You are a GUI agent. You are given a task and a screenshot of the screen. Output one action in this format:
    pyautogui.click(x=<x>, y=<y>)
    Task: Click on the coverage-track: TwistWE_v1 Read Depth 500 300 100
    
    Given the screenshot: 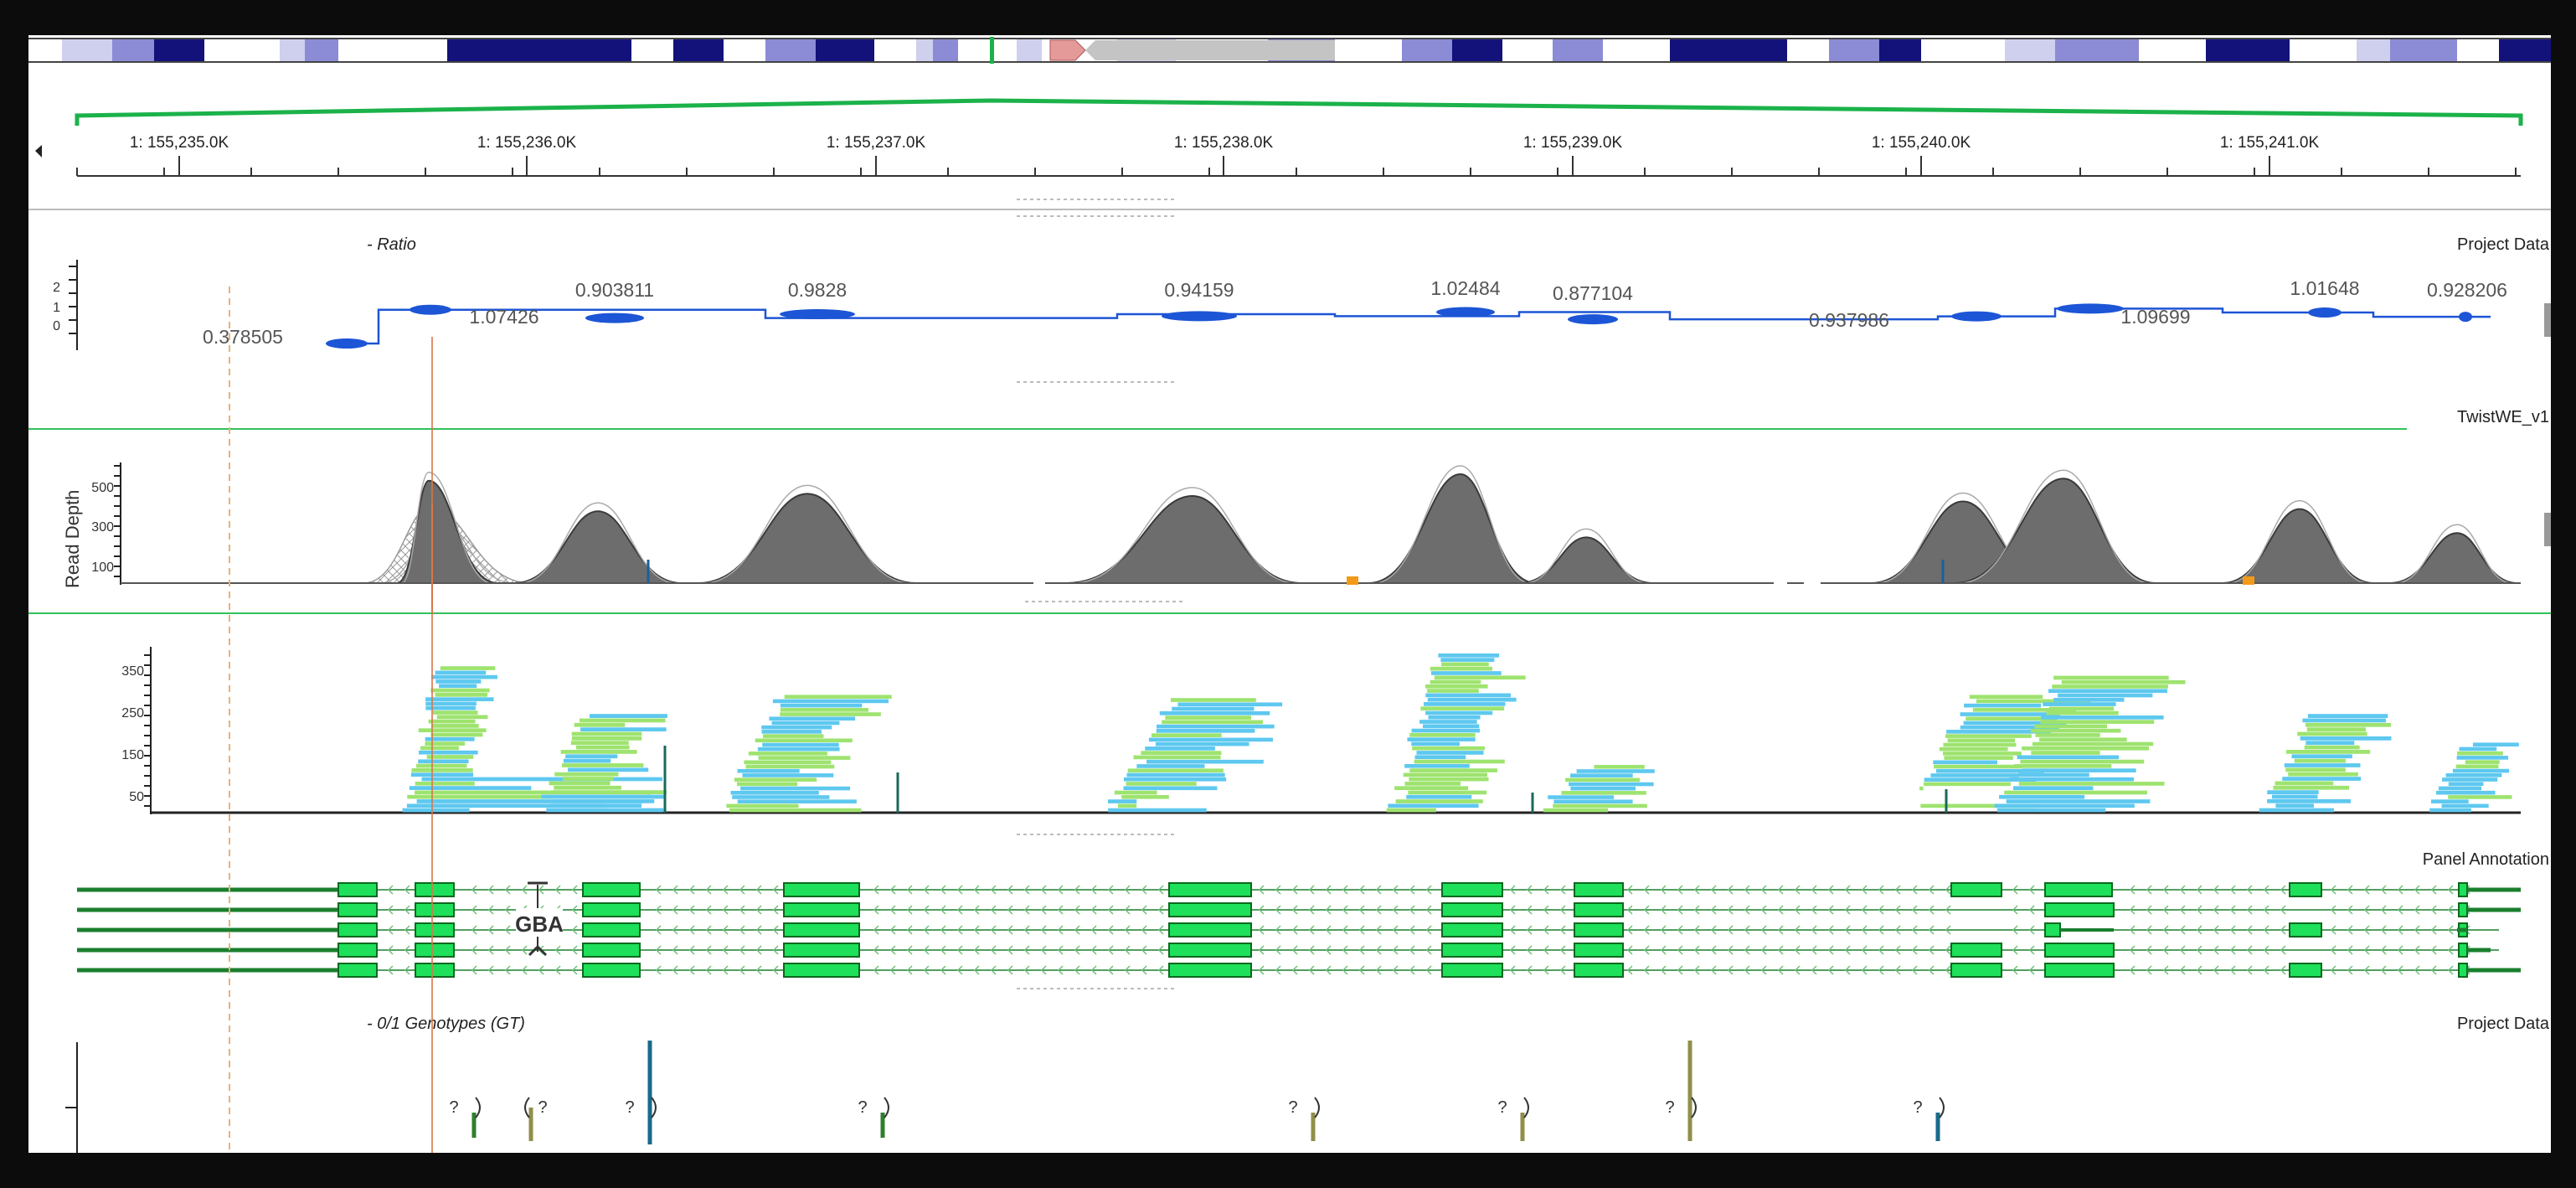 What is the action you would take?
    pyautogui.click(x=1305, y=498)
    